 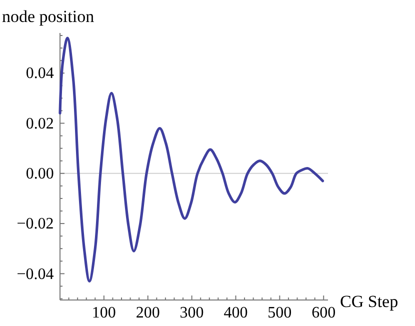 I want to click on y-tick-label: 0.04, so click(x=40, y=73).